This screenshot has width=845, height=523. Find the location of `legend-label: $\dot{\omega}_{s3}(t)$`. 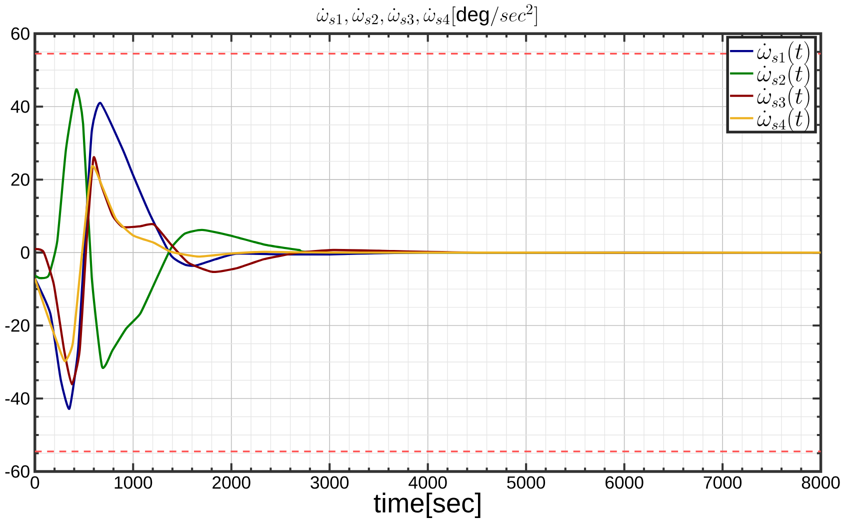

legend-label: $\dot{\omega}_{s3}(t)$ is located at coordinates (783, 98).